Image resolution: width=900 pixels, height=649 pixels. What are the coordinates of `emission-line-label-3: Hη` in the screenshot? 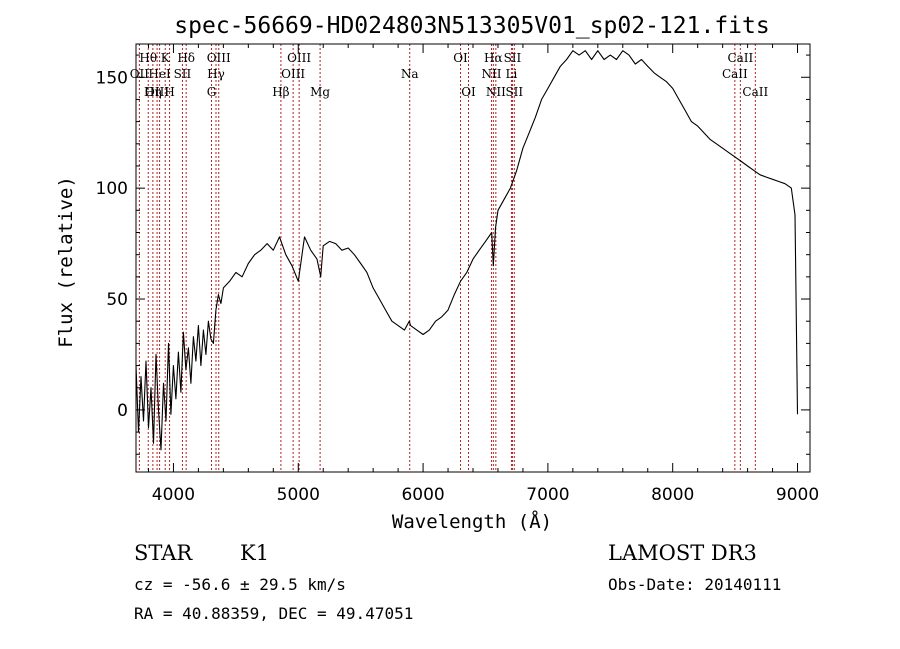 It's located at (153, 92).